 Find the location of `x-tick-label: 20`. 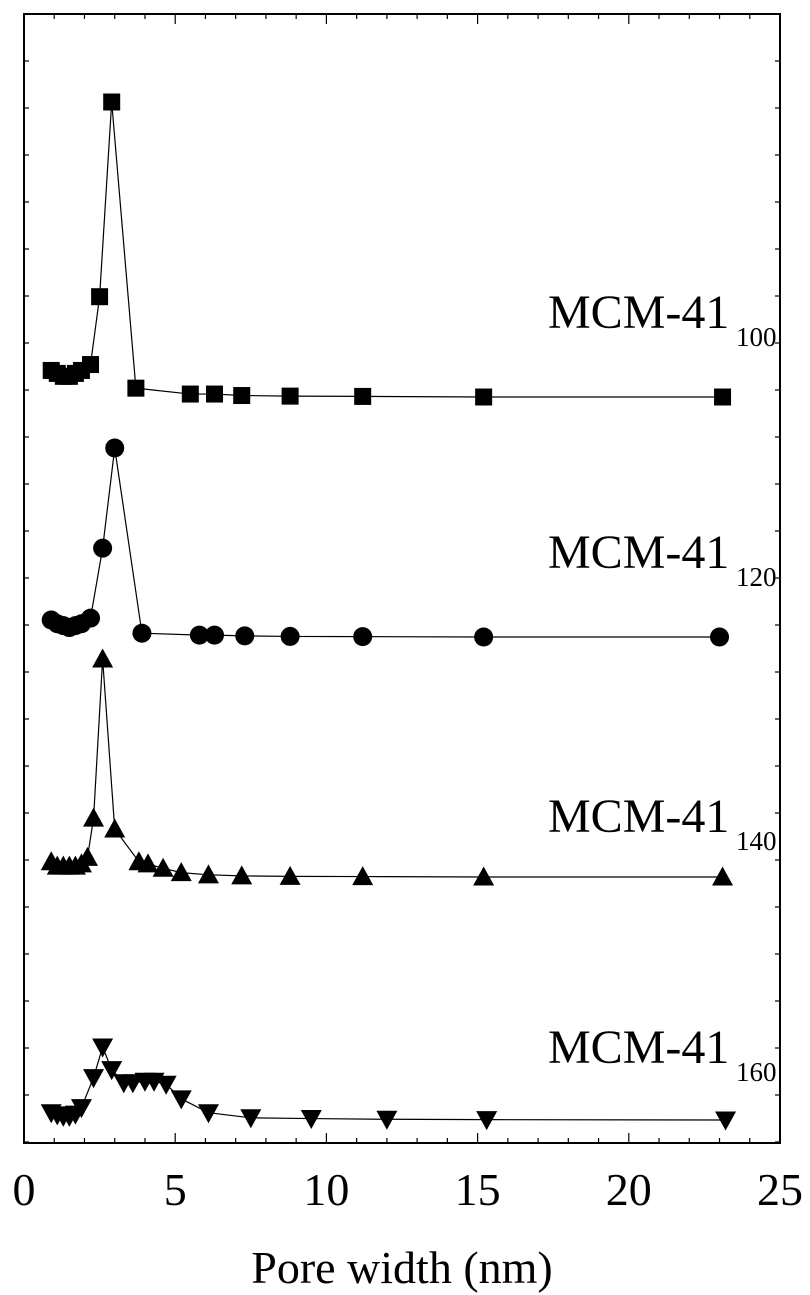

x-tick-label: 20 is located at coordinates (629, 1189).